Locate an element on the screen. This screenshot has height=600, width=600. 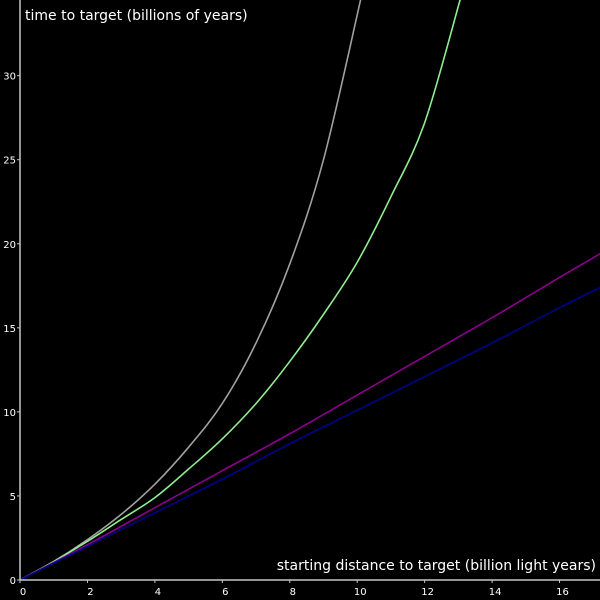
y-tick-label: 0 is located at coordinates (13, 581).